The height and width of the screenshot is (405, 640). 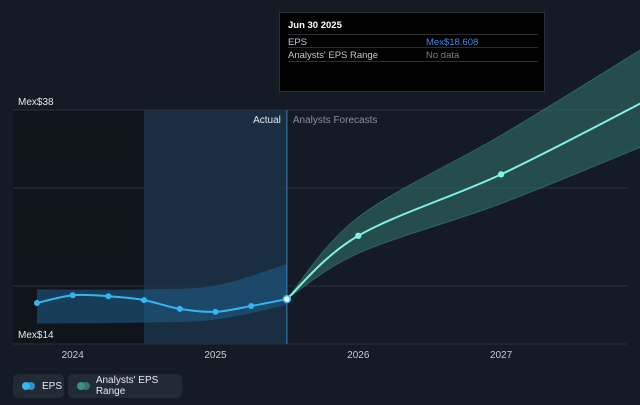 What do you see at coordinates (413, 41) in the screenshot?
I see `tooltip-row-eps: EPS Mex$18.608` at bounding box center [413, 41].